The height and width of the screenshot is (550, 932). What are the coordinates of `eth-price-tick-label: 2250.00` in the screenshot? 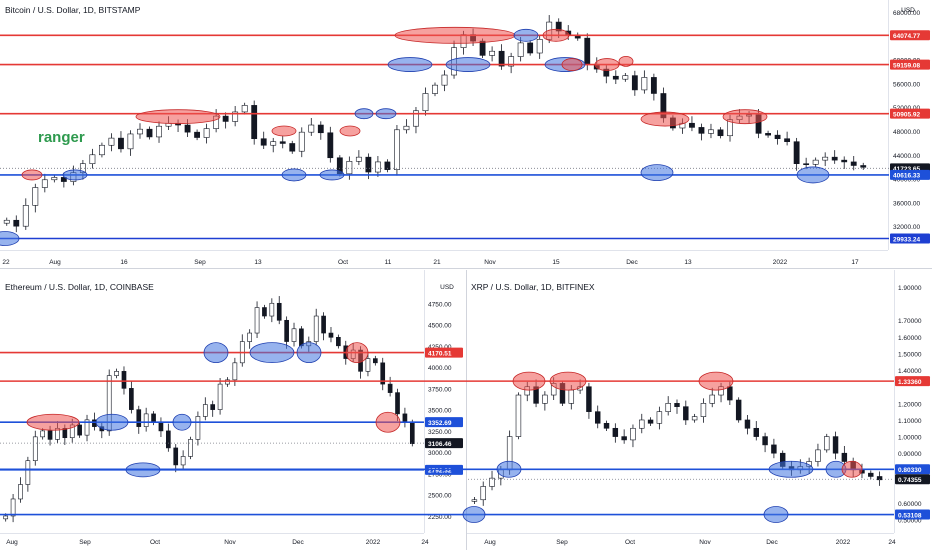 It's located at (440, 517).